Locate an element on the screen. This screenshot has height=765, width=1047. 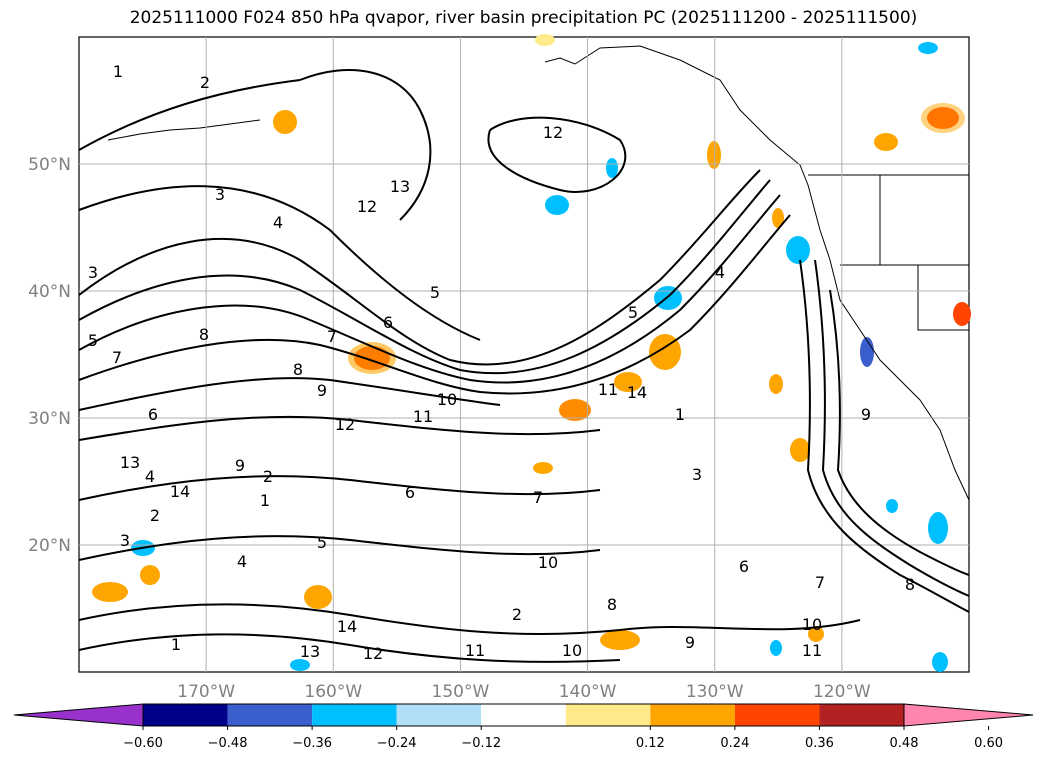
colorbar-tick-label: 0.36 is located at coordinates (819, 743).